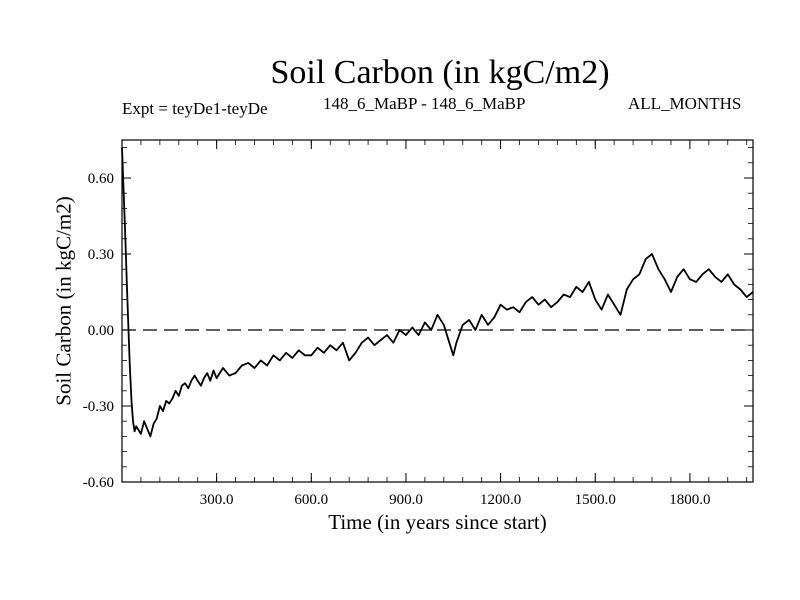 This screenshot has width=800, height=600. I want to click on x-tick-label: 600.0, so click(311, 500).